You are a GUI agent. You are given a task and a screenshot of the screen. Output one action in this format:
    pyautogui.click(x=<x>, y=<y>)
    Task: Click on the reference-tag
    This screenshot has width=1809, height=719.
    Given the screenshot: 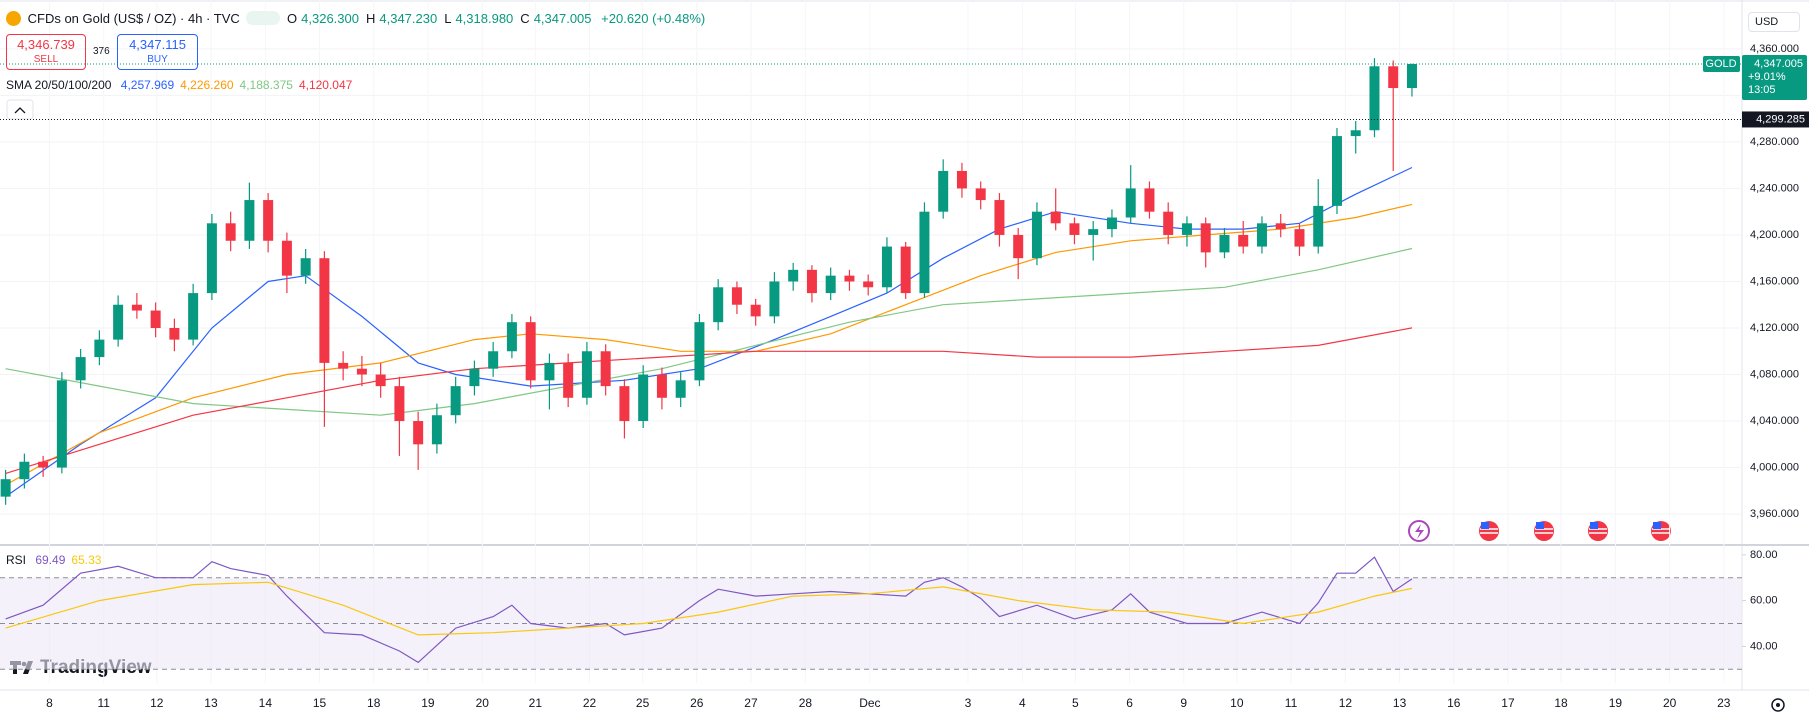 What is the action you would take?
    pyautogui.click(x=1775, y=119)
    